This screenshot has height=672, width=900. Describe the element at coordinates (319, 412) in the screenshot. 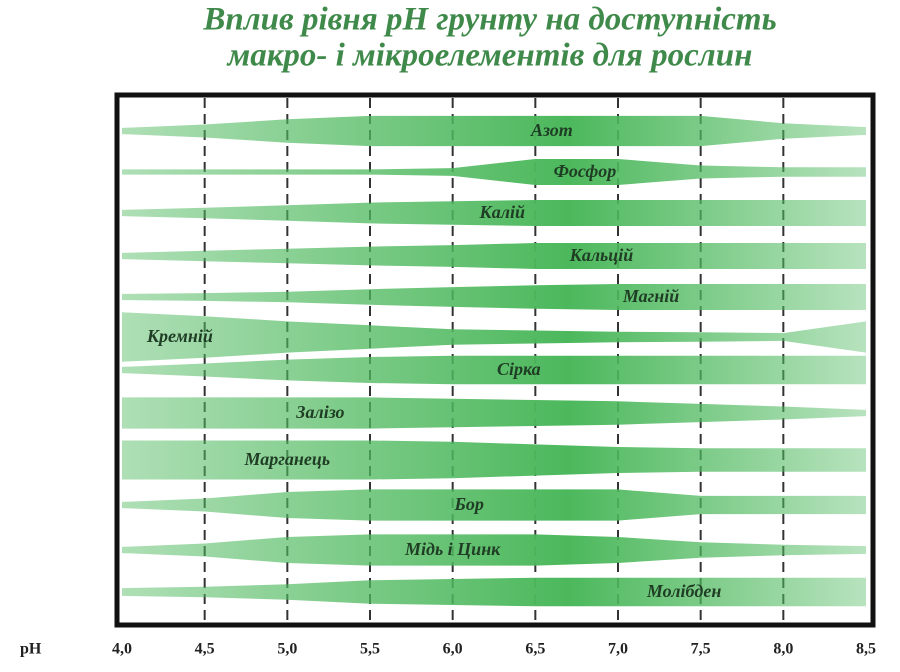

I see `band-label: Залізо` at that location.